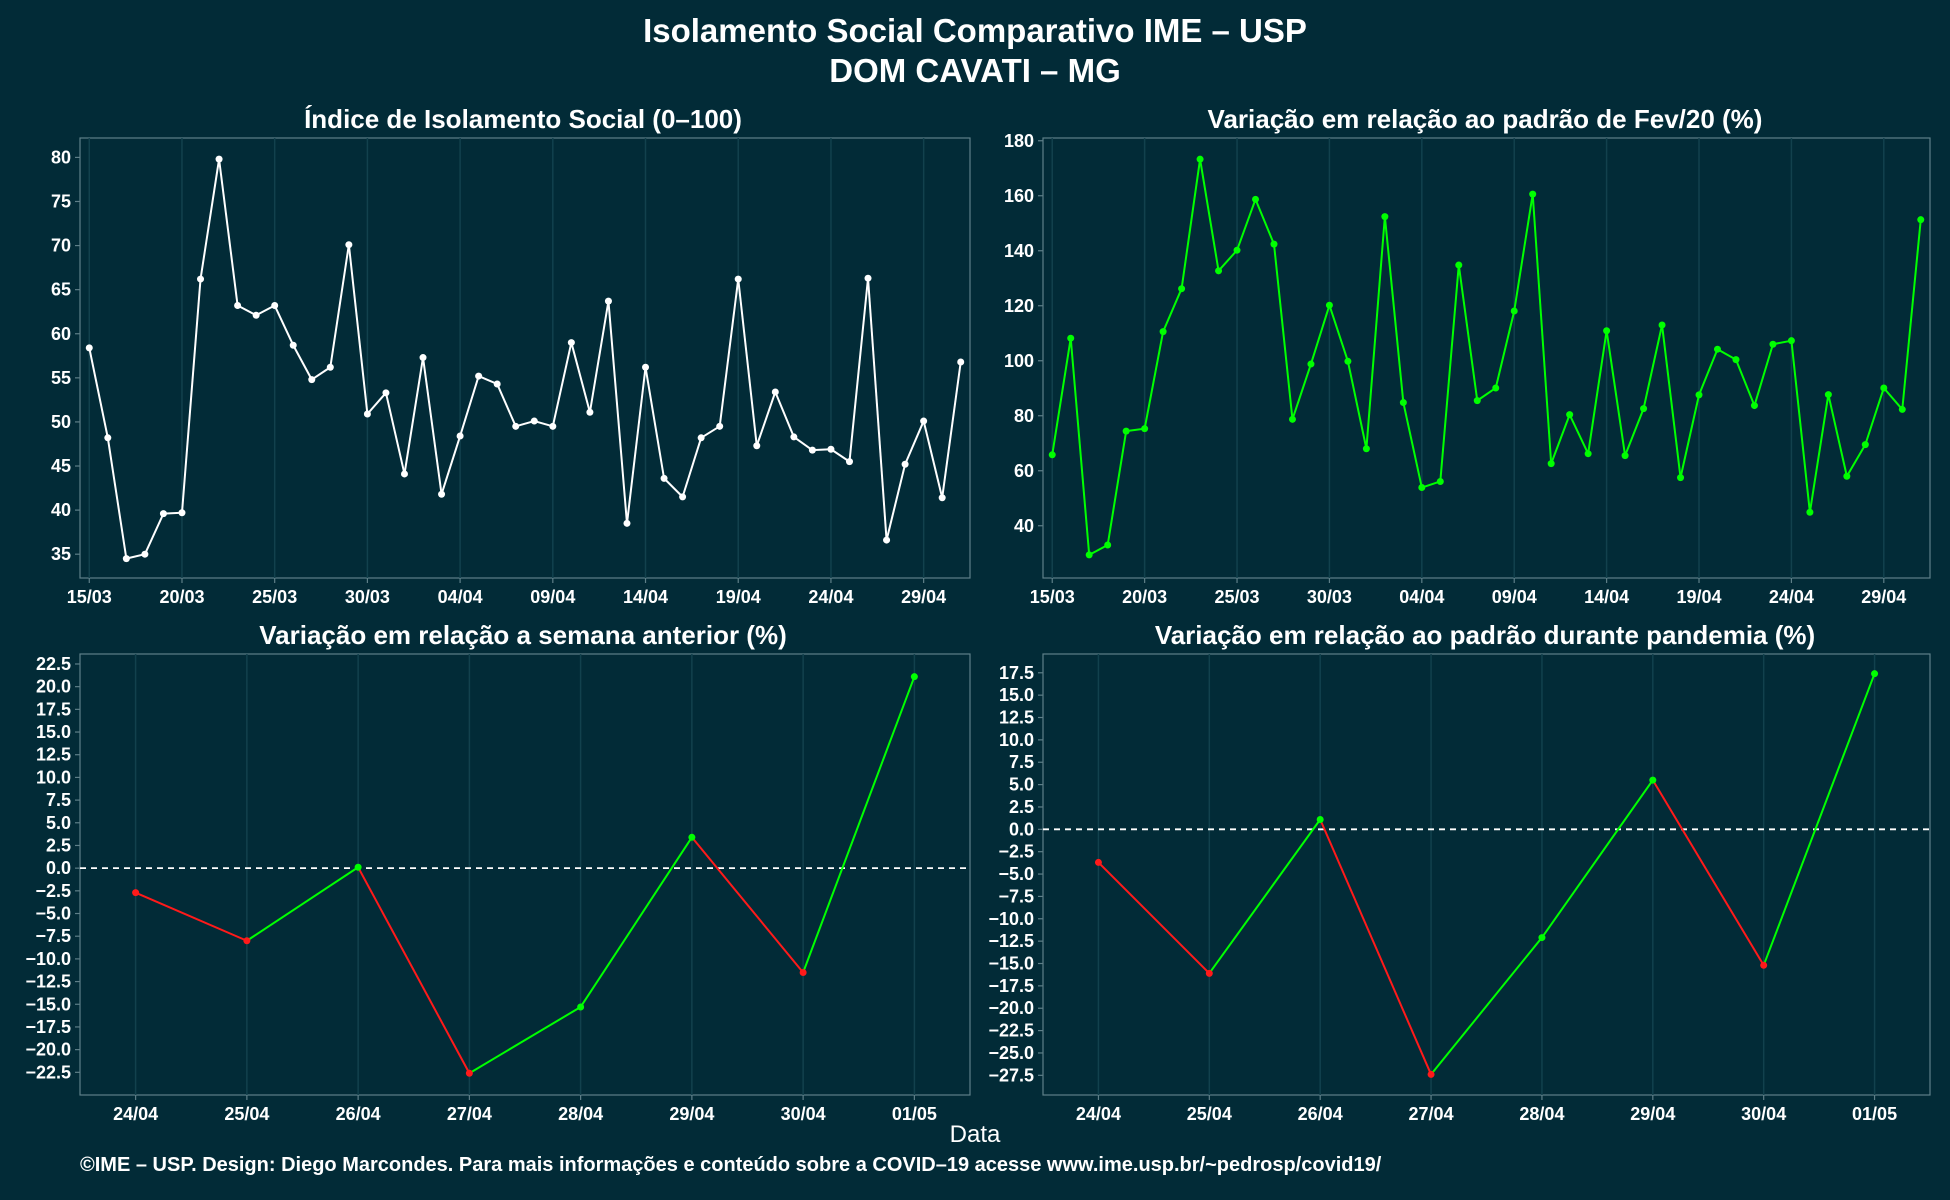 The image size is (1950, 1200). Describe the element at coordinates (1011, 1008) in the screenshot. I see `y-tick-label: −20.0` at that location.